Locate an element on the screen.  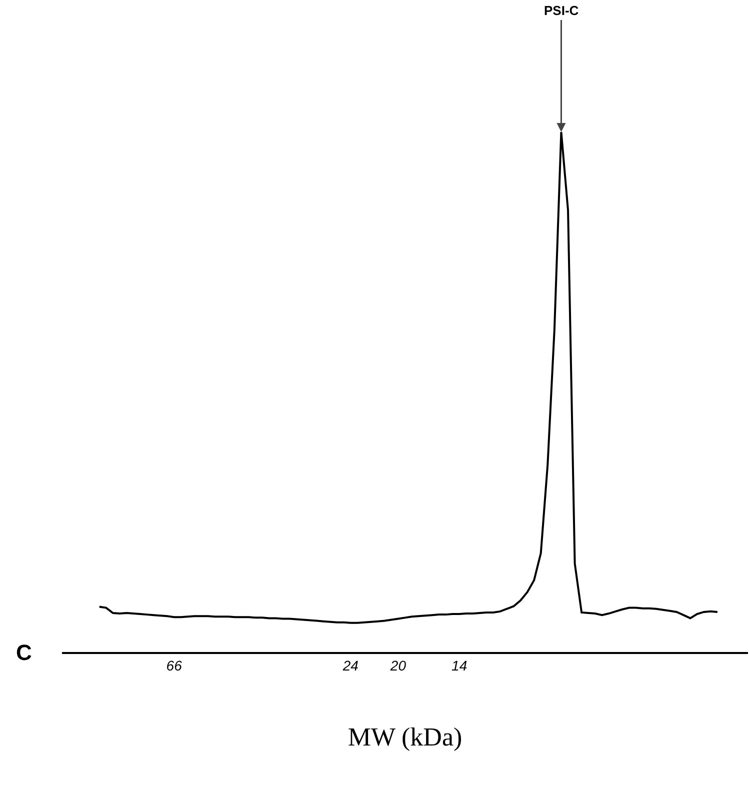
text: C is located at coordinates (24, 652).